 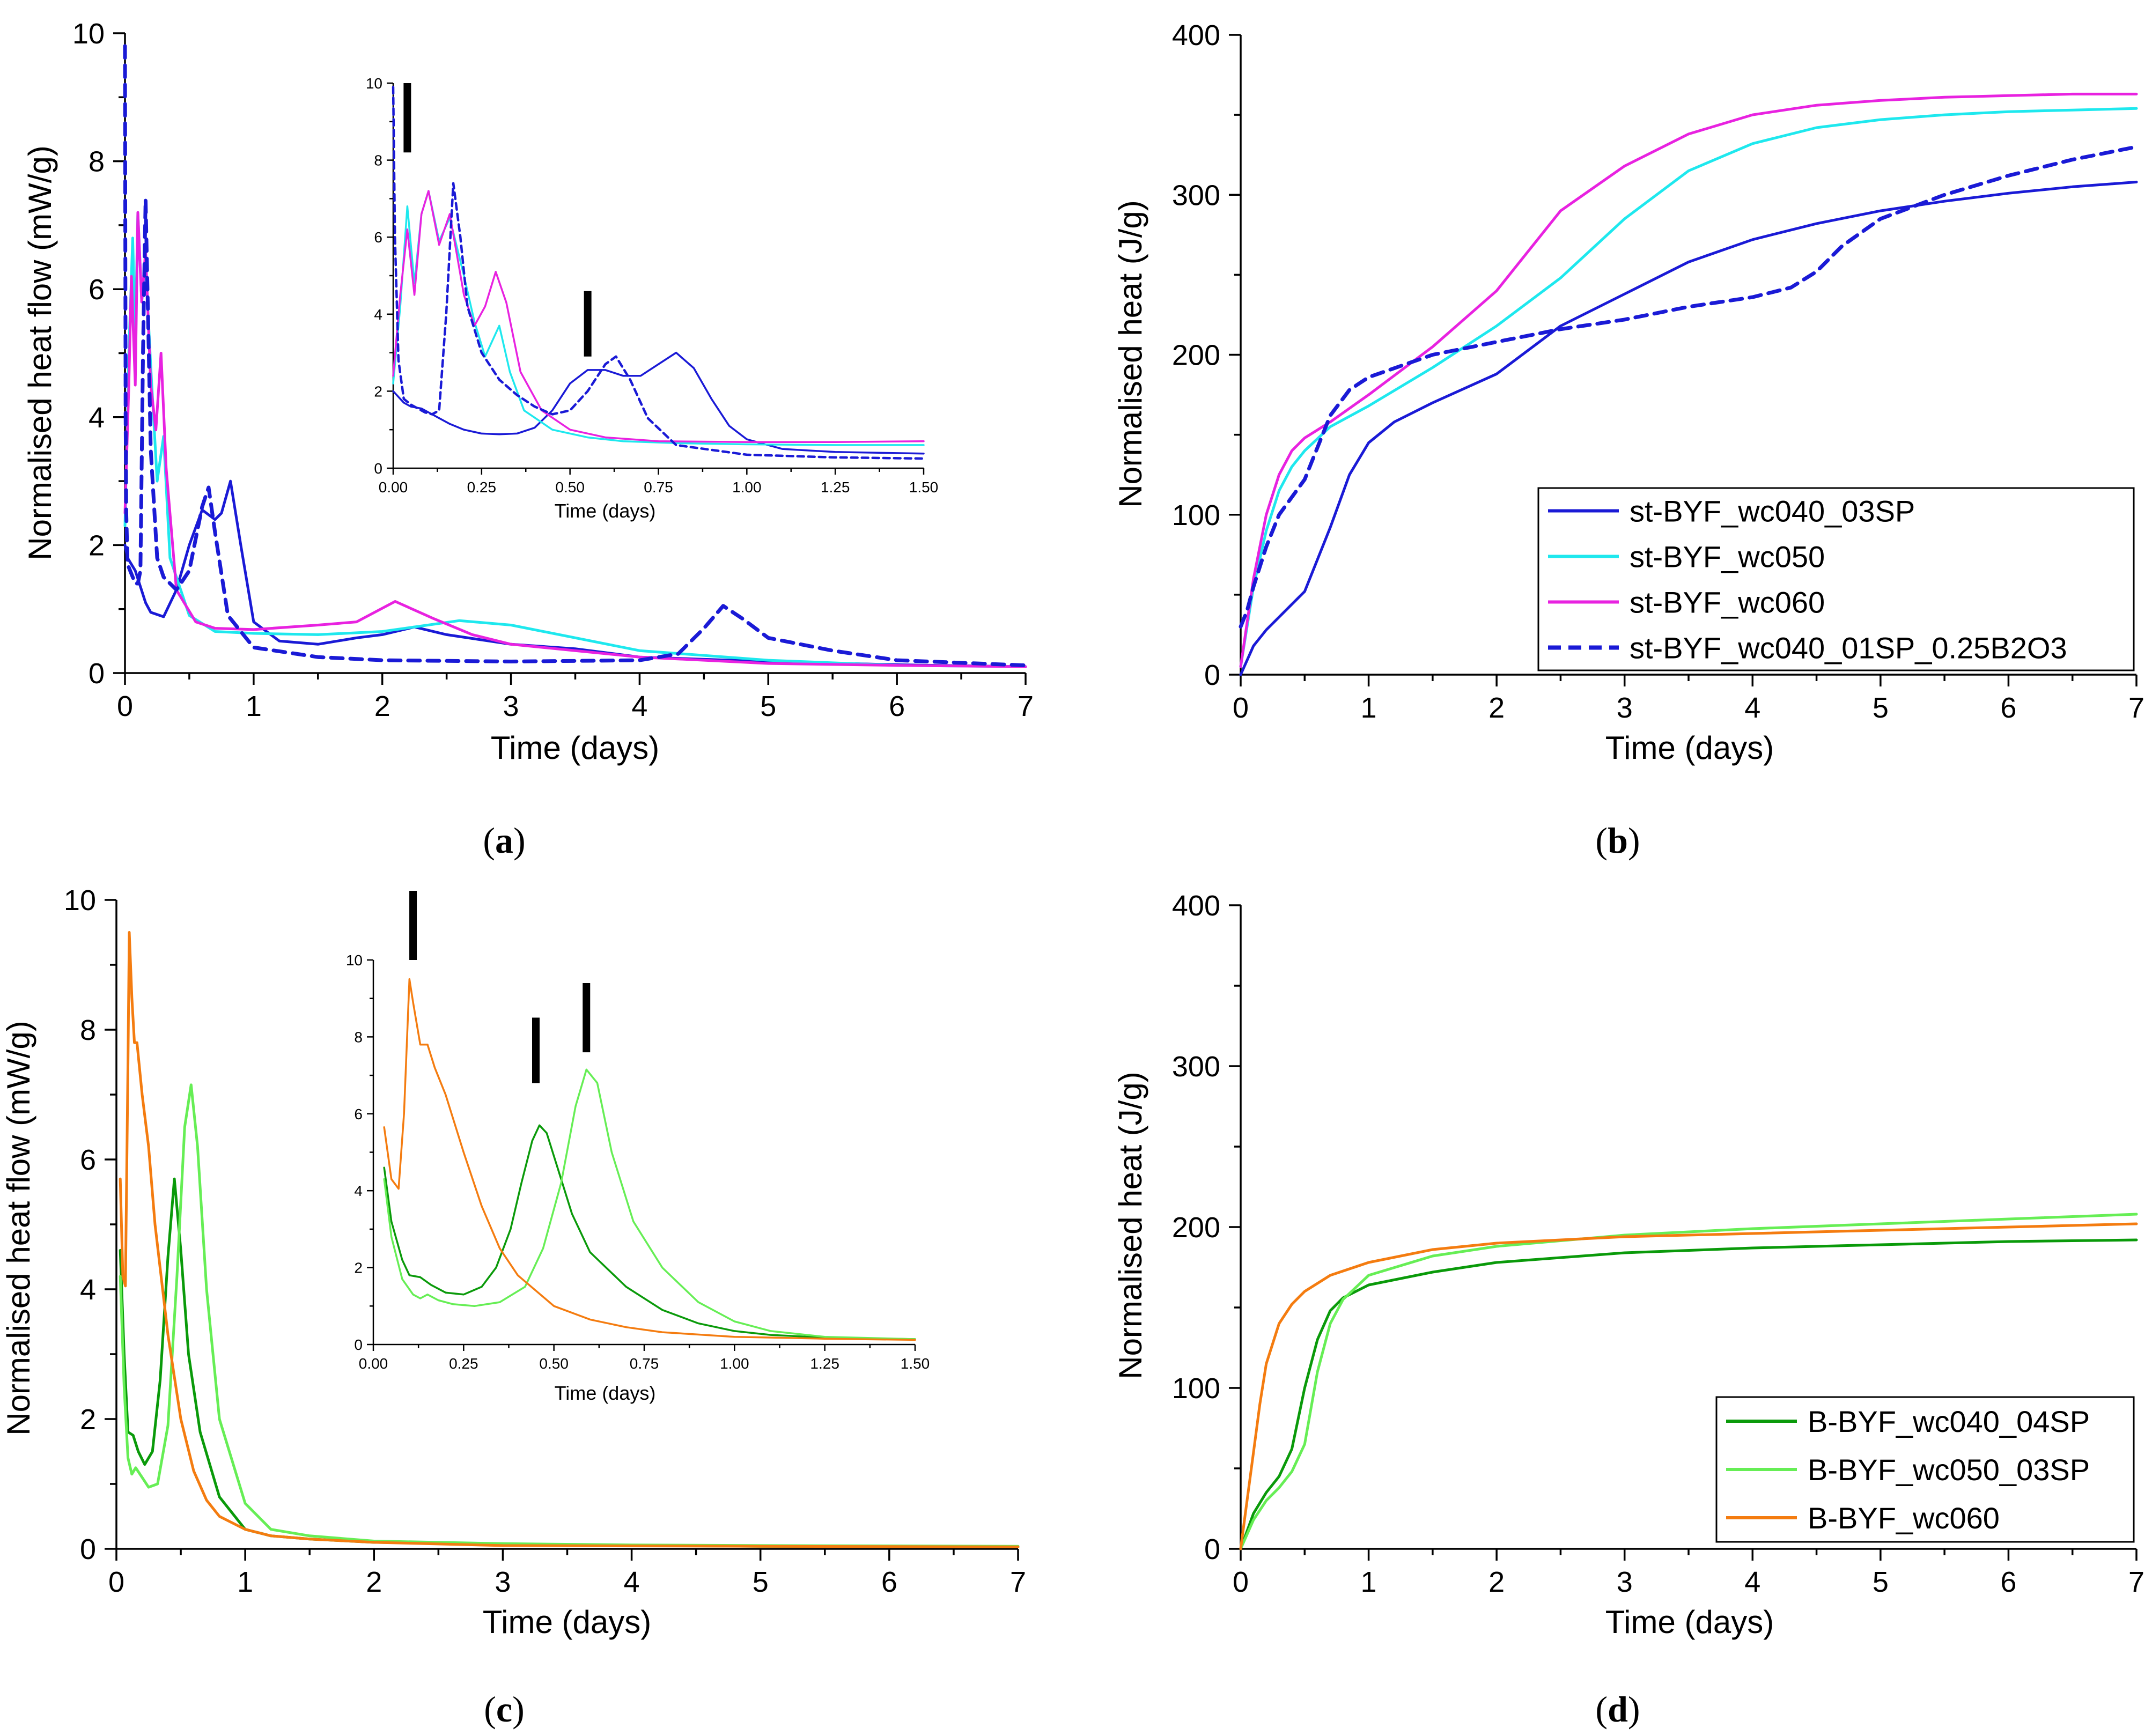 I want to click on panel-c-inset-y-tick-label: 4, so click(x=358, y=1191).